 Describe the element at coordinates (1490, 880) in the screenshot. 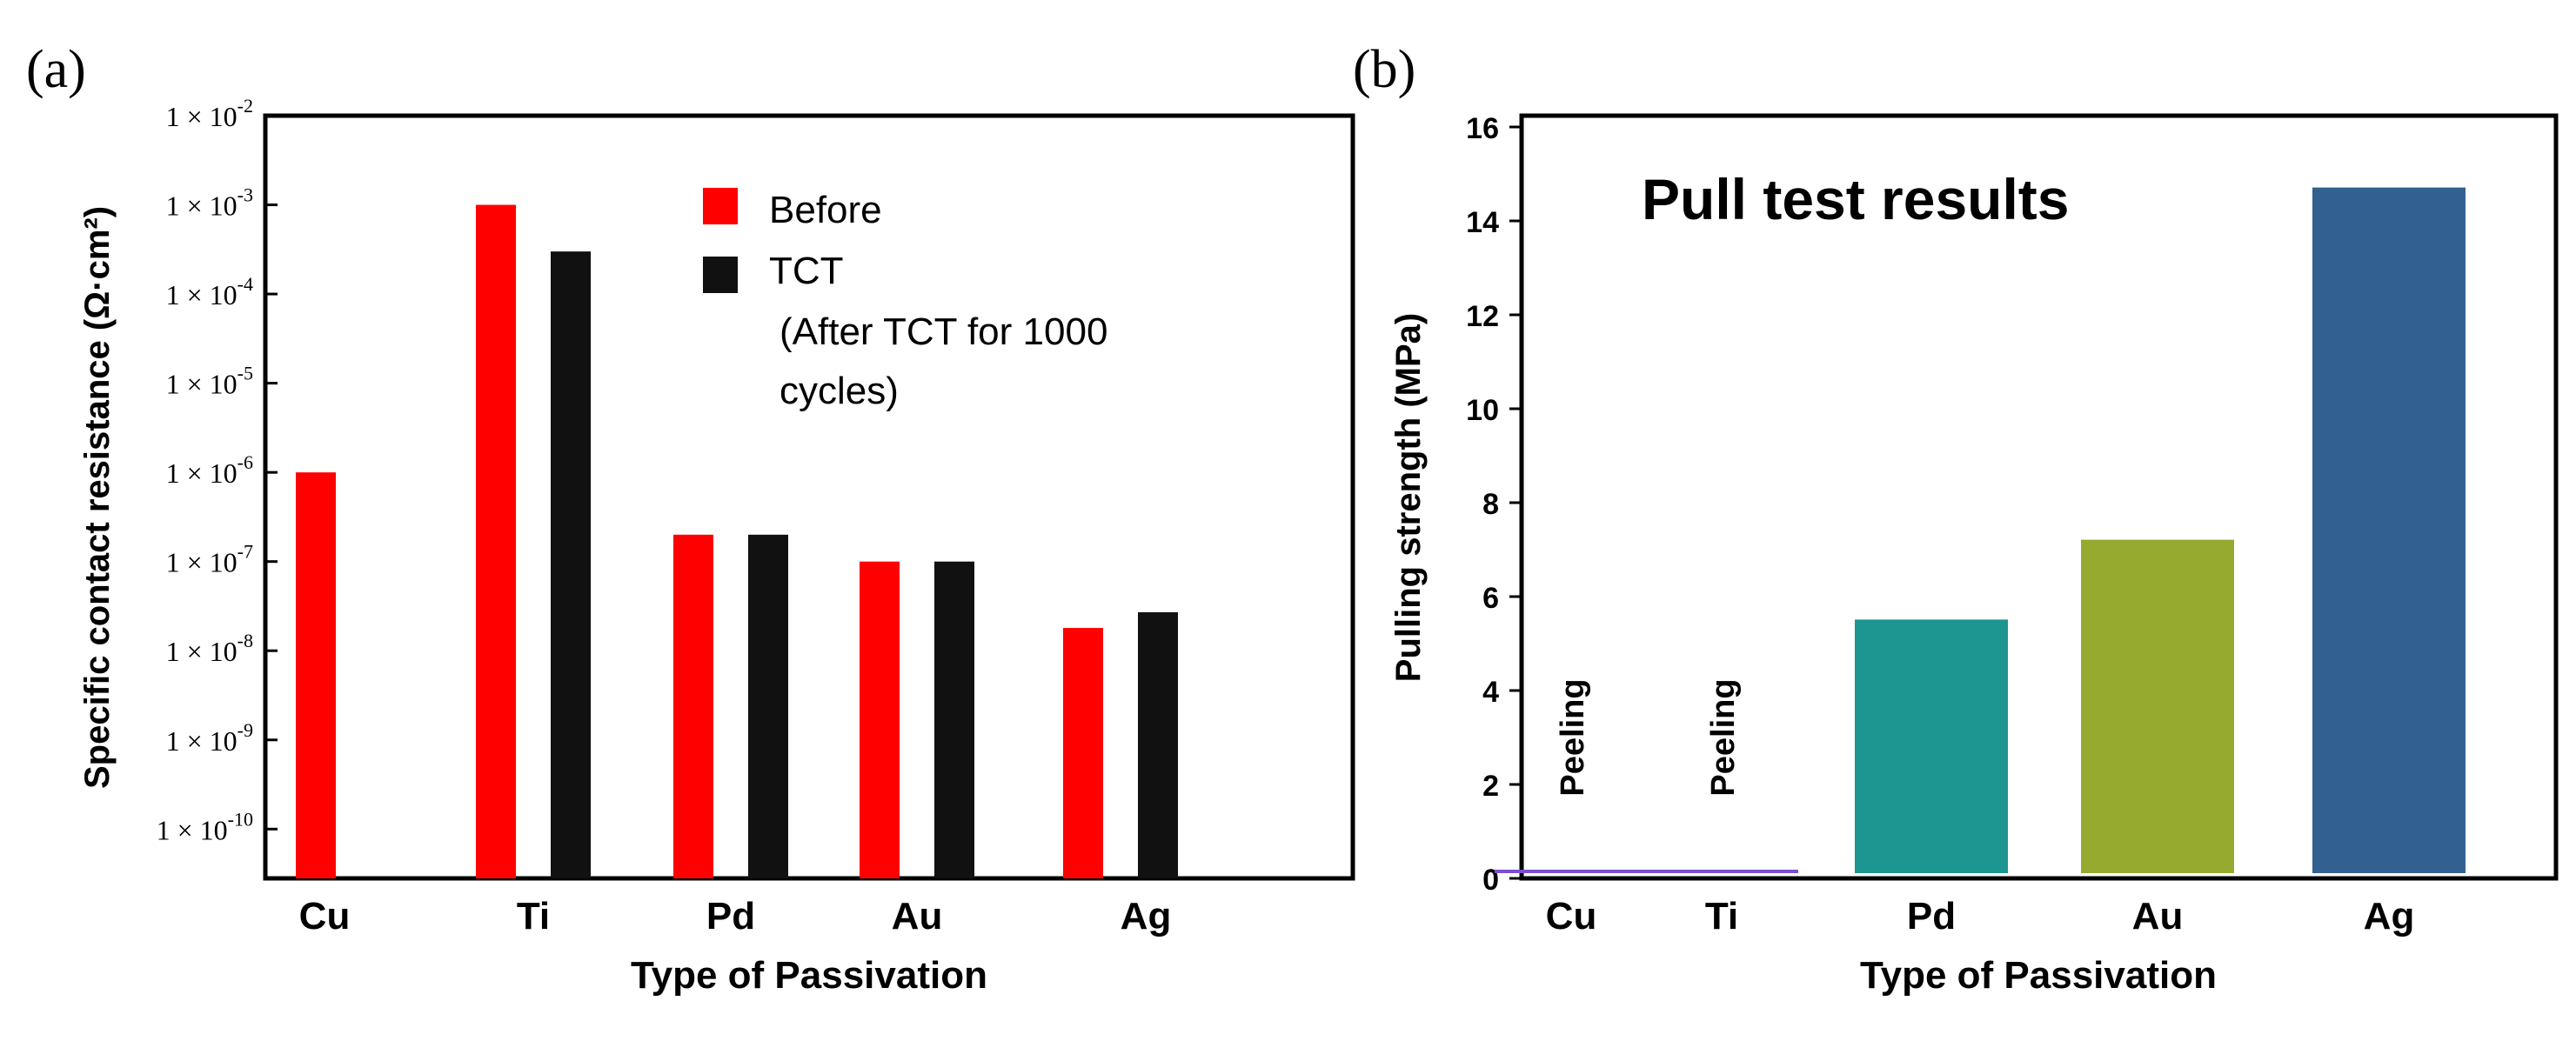

I see `b-ytick-label: 0` at that location.